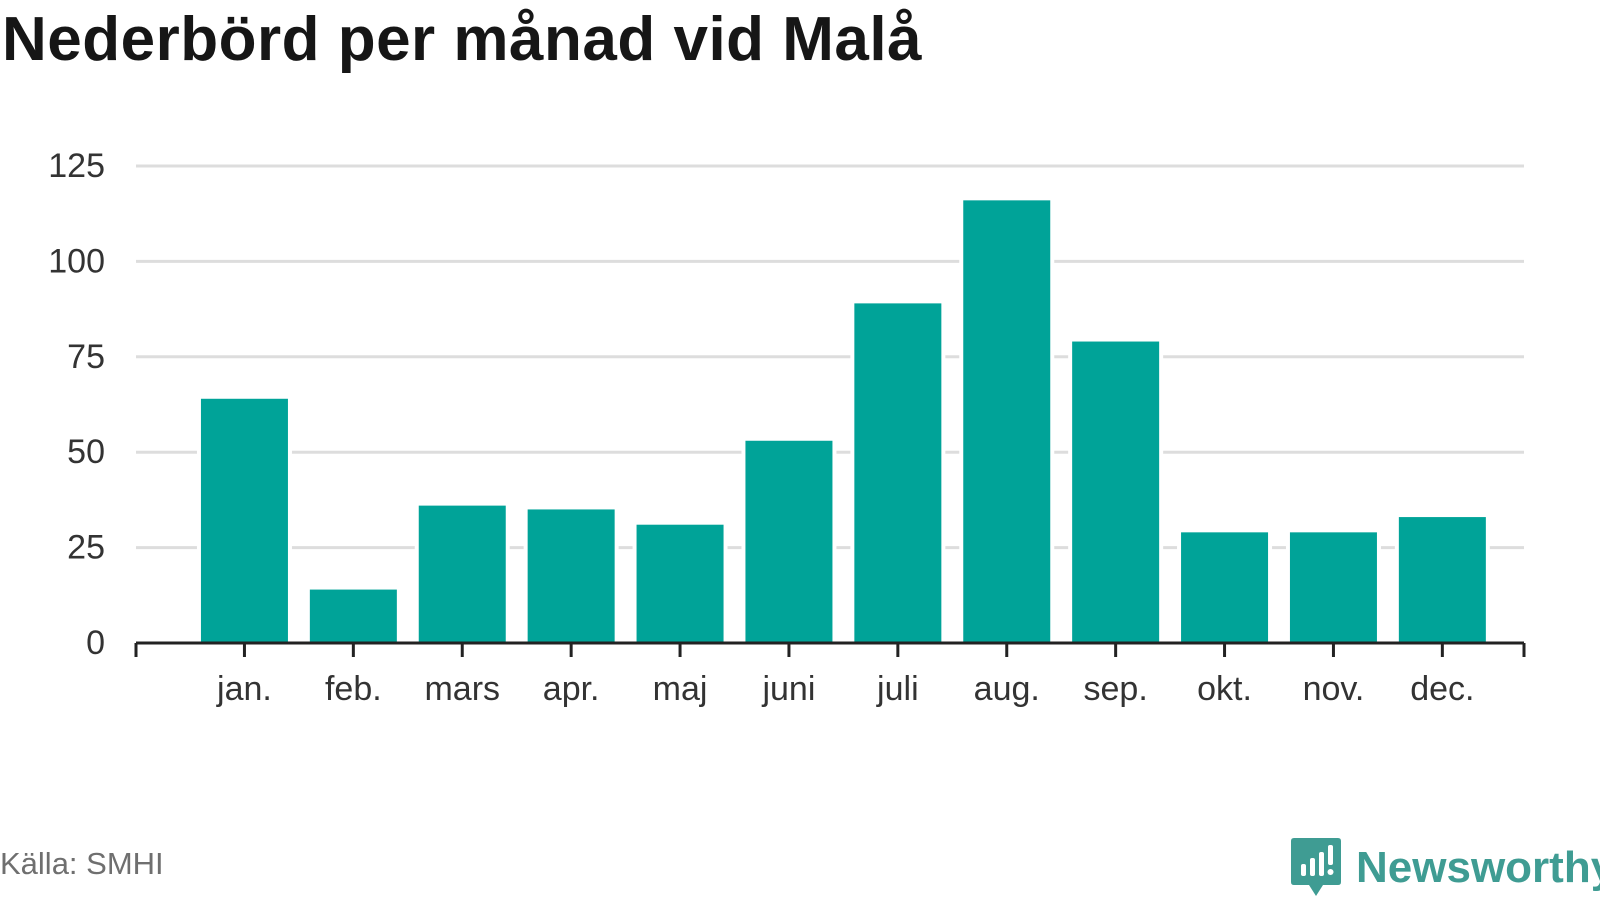  Describe the element at coordinates (788, 689) in the screenshot. I see `x-tick-label: juni` at that location.